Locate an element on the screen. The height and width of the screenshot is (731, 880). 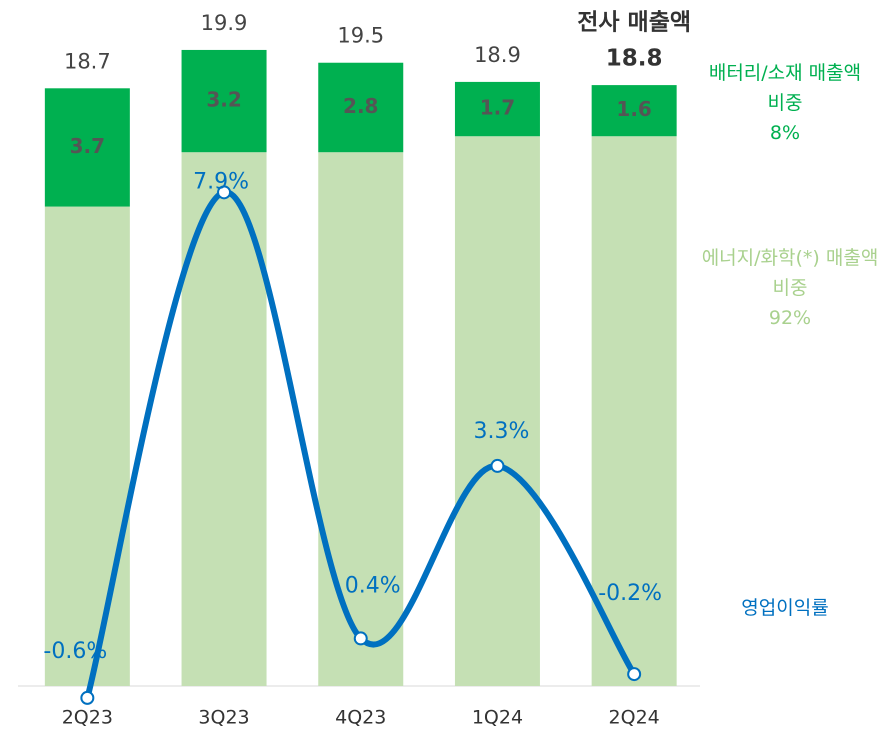
x-tick-label: 2Q24 is located at coordinates (634, 718).